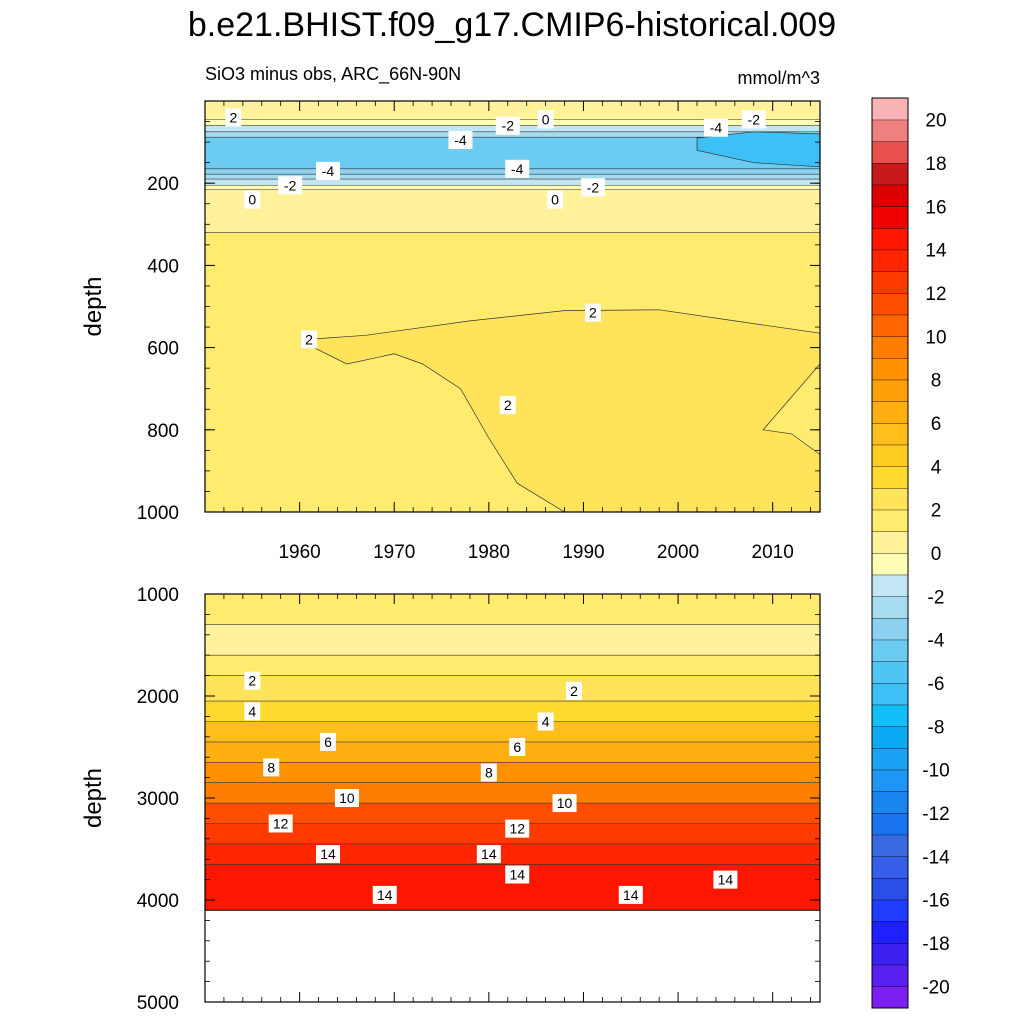 The height and width of the screenshot is (1024, 1024). What do you see at coordinates (936, 511) in the screenshot?
I see `colorbar-label: 2` at bounding box center [936, 511].